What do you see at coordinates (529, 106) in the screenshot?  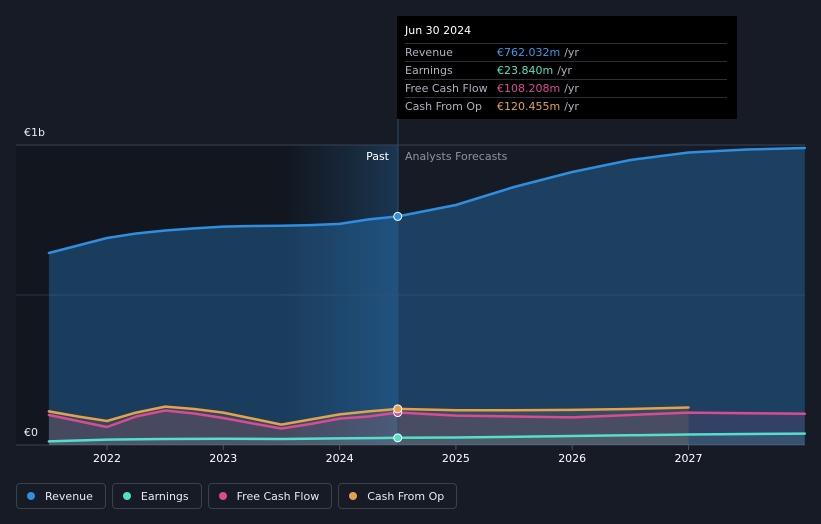 I see `tooltip-row-value: €120.455m` at bounding box center [529, 106].